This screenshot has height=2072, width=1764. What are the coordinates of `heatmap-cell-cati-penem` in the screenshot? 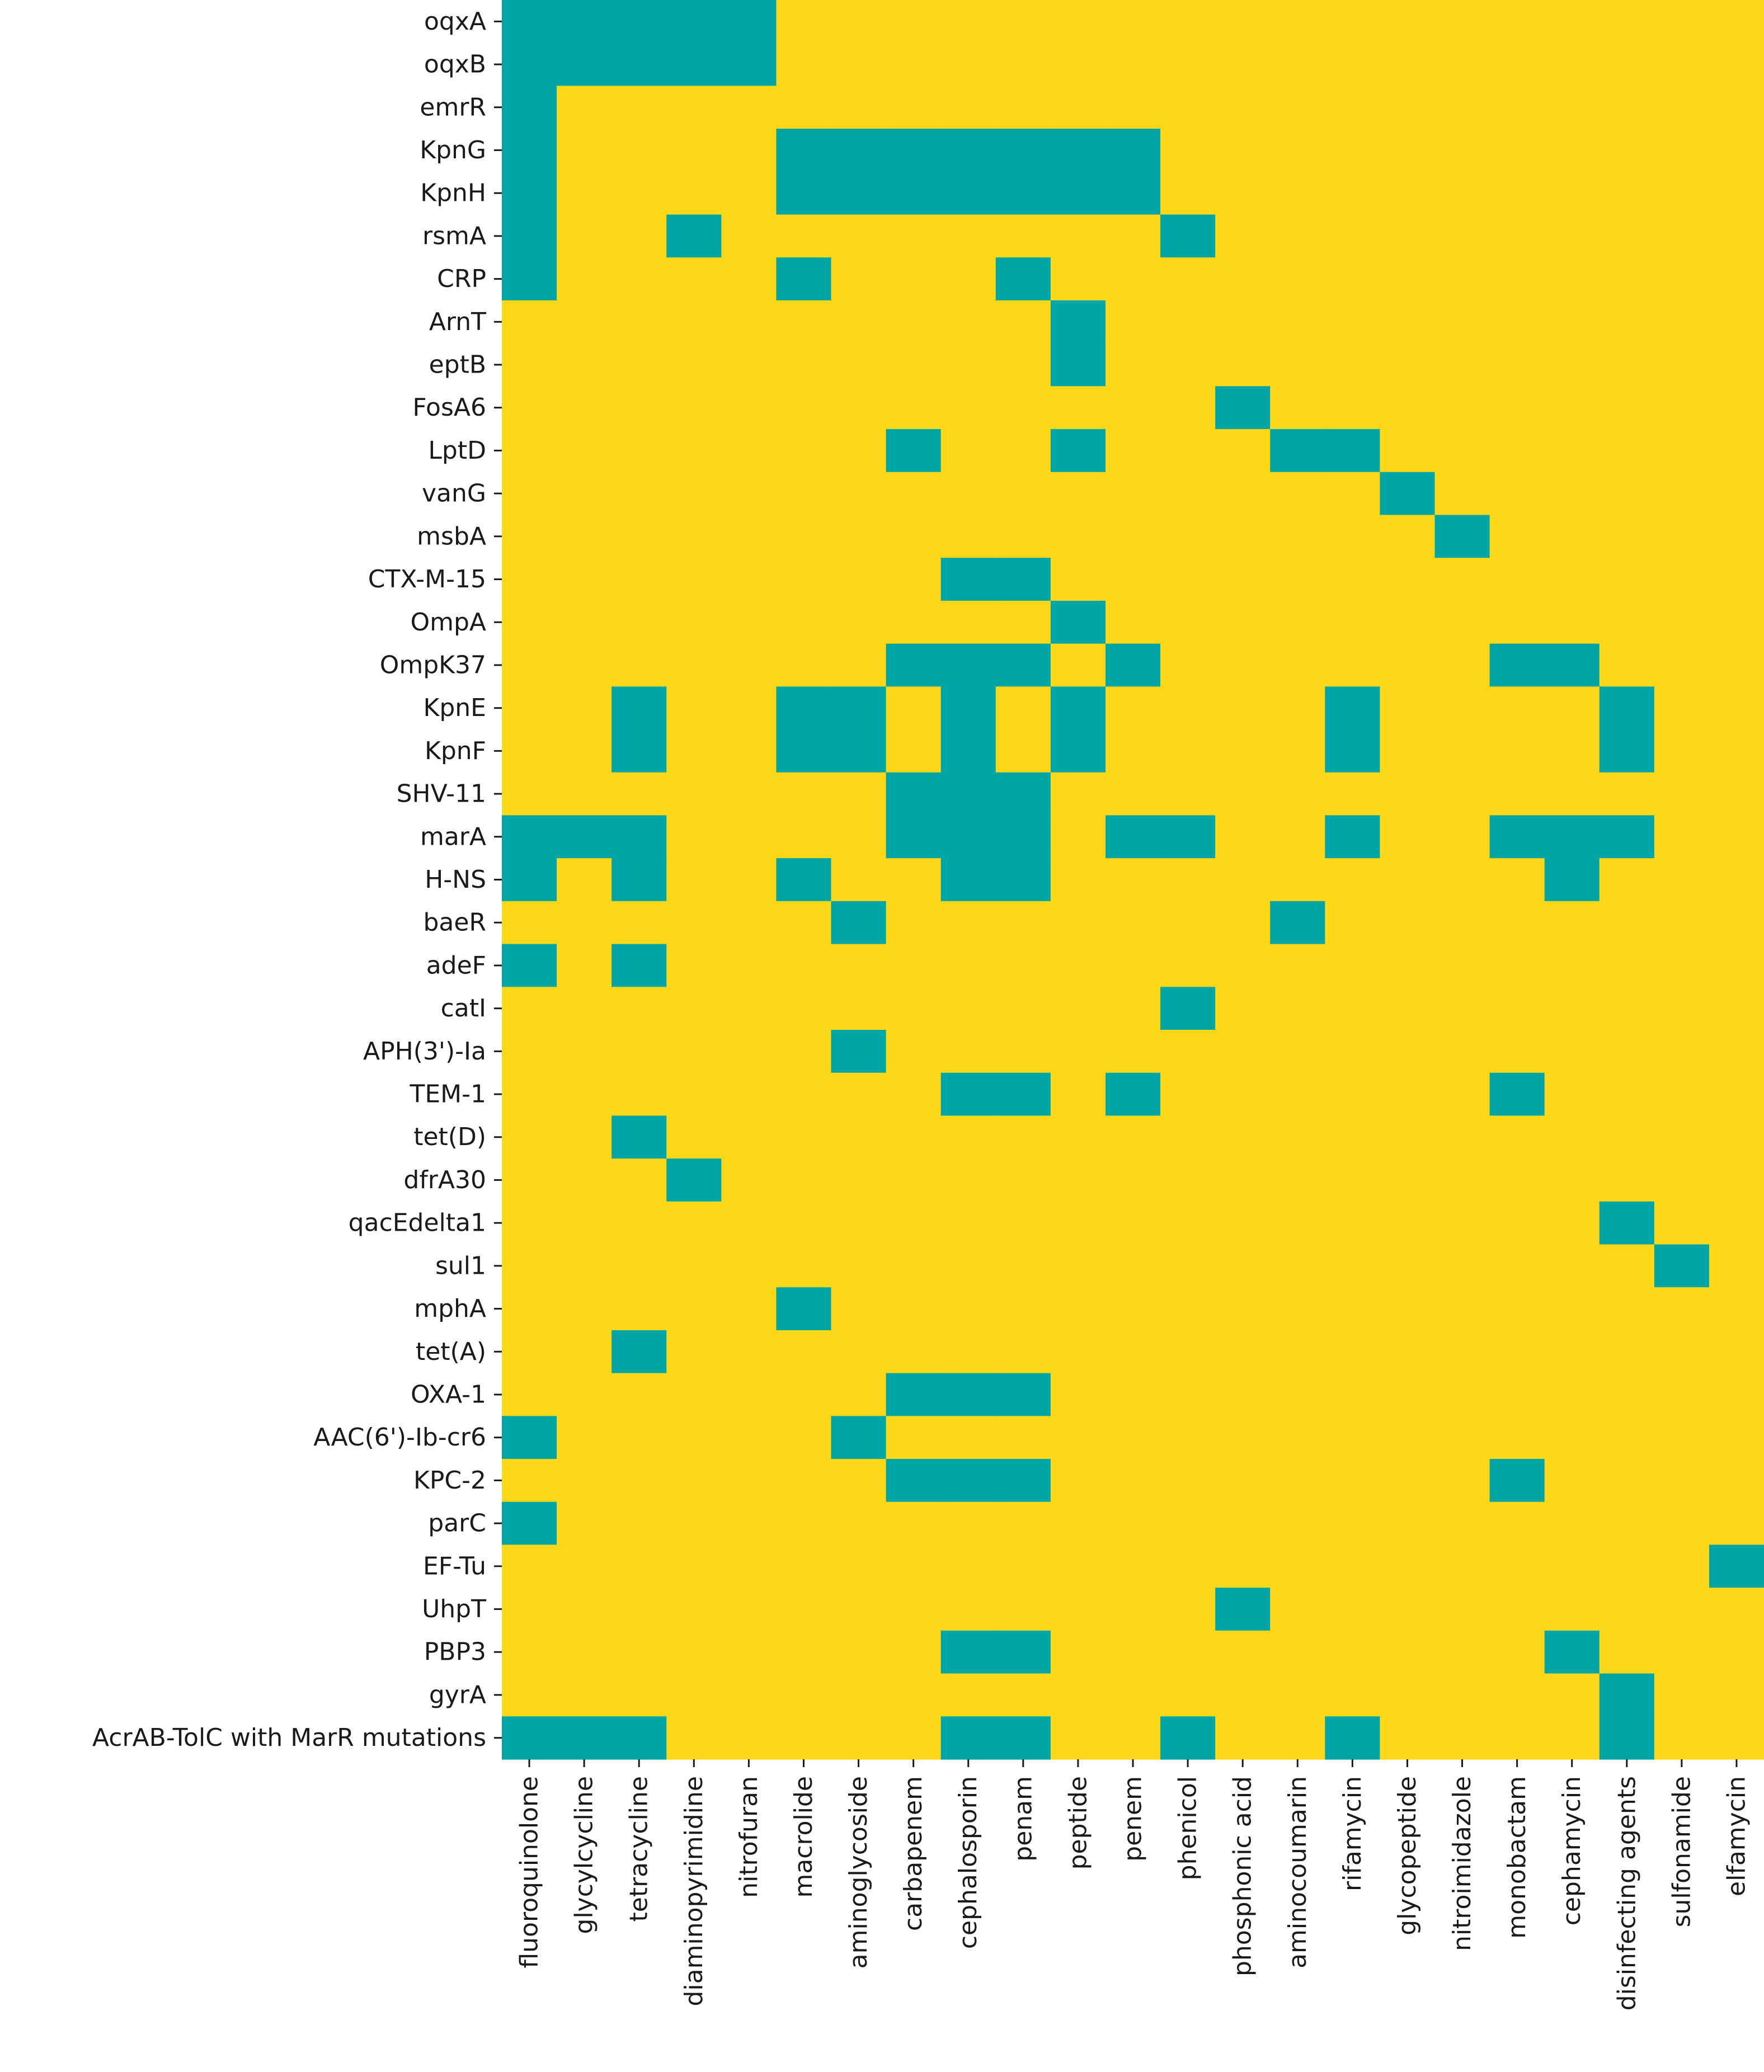 It's located at (1133, 1008).